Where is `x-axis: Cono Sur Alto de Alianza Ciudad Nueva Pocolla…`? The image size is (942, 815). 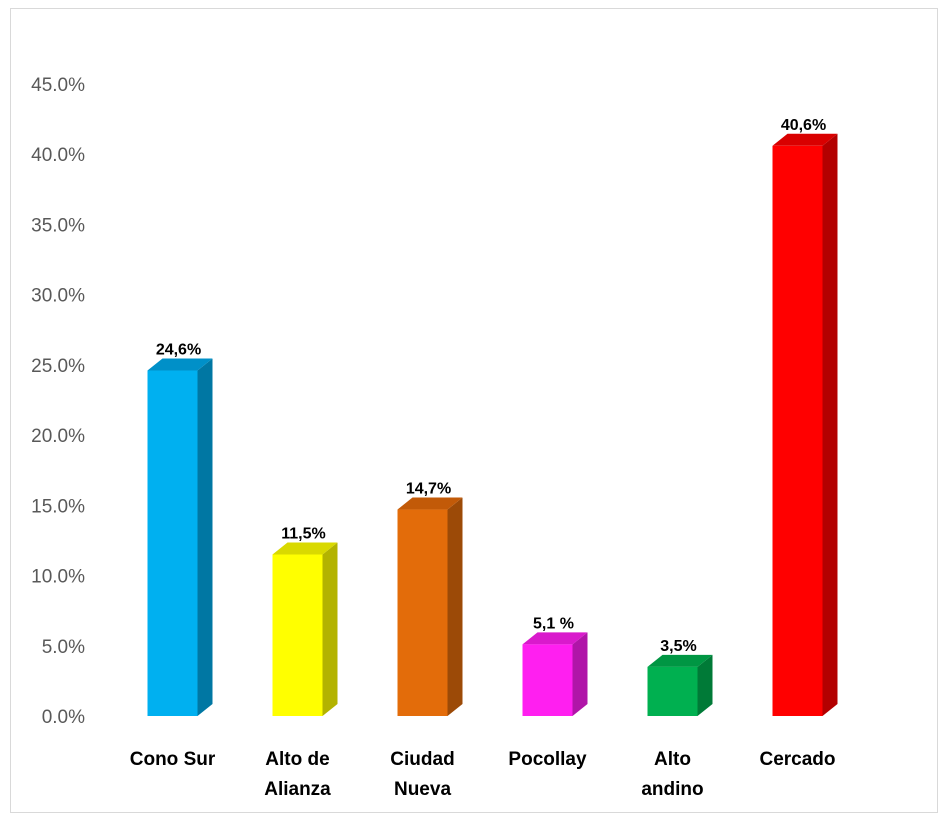 x-axis: Cono Sur Alto de Alianza Ciudad Nueva Pocolla… is located at coordinates (483, 774).